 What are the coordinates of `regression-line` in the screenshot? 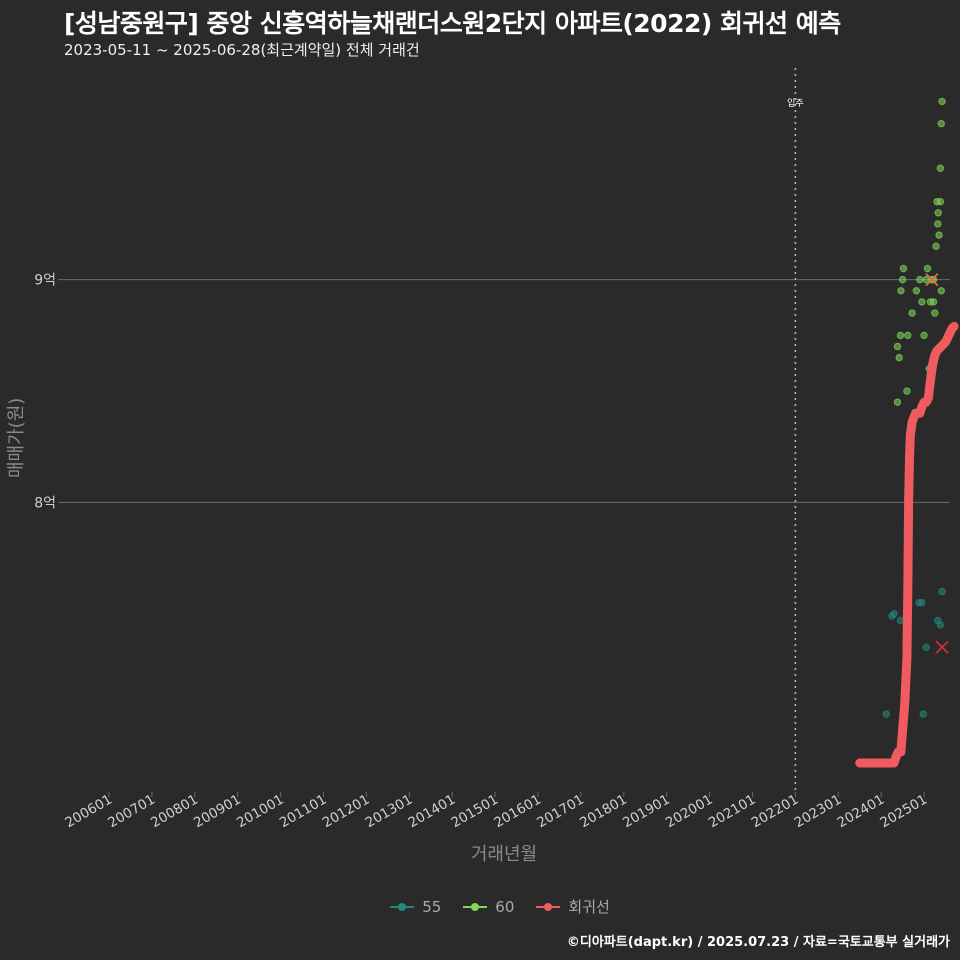 It's located at (907, 544).